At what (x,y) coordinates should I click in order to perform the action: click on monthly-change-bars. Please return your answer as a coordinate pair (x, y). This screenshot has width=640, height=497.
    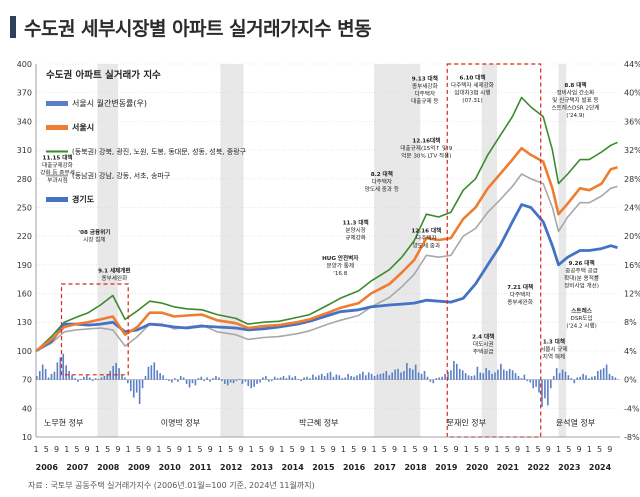
    Looking at the image, I should click on (326, 380).